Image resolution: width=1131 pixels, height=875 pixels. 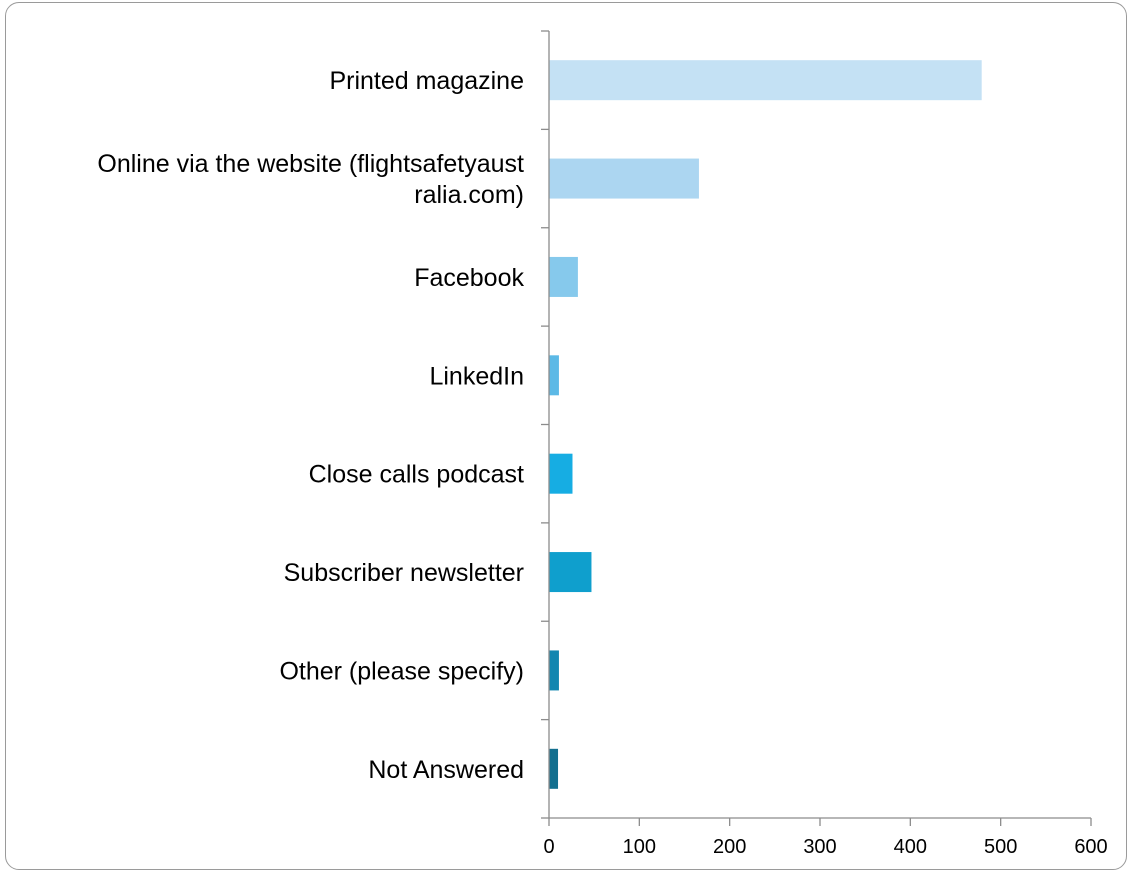 I want to click on x-tick-label: 300, so click(x=819, y=847).